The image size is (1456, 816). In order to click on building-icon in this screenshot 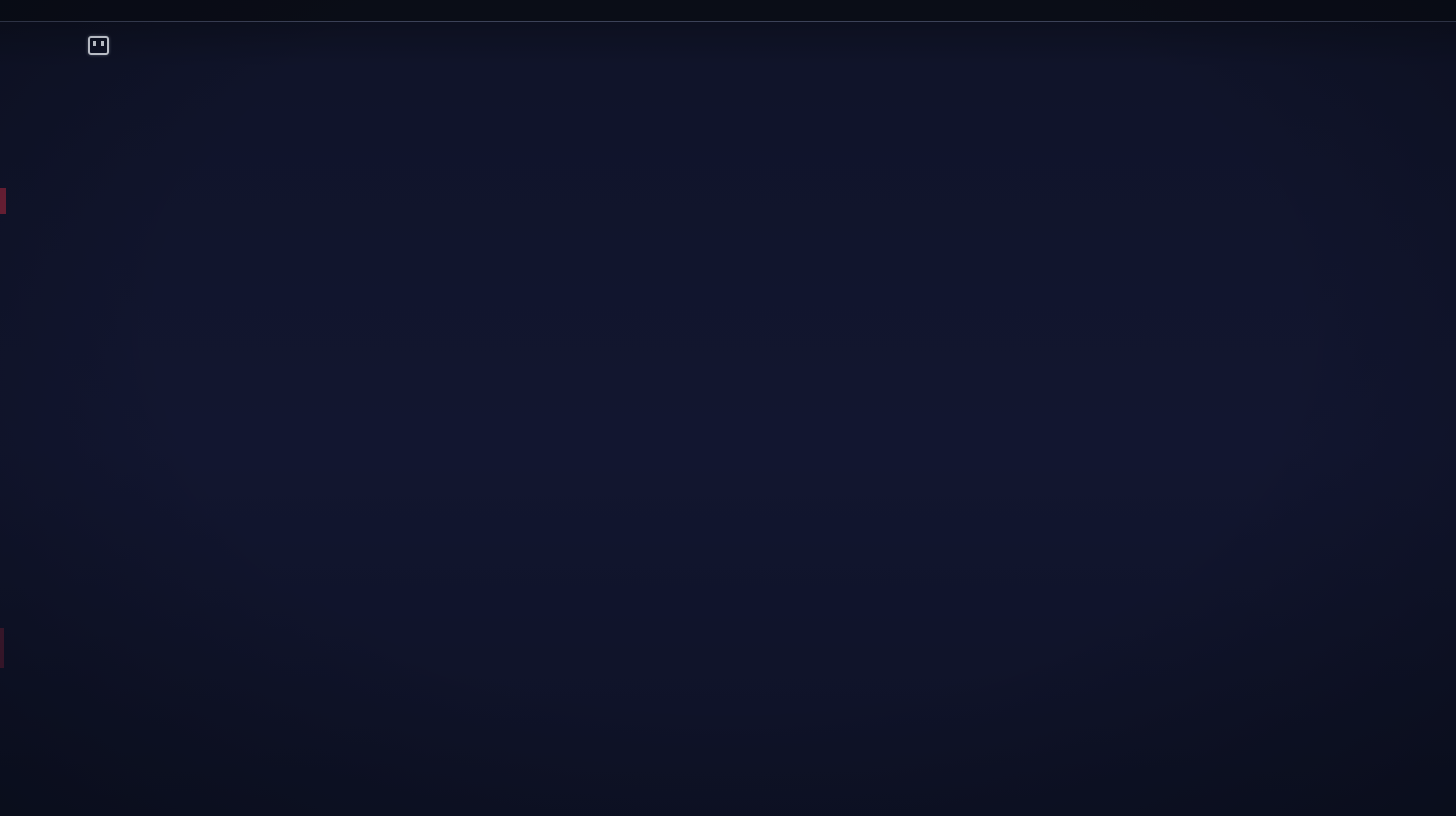, I will do `click(98, 45)`.